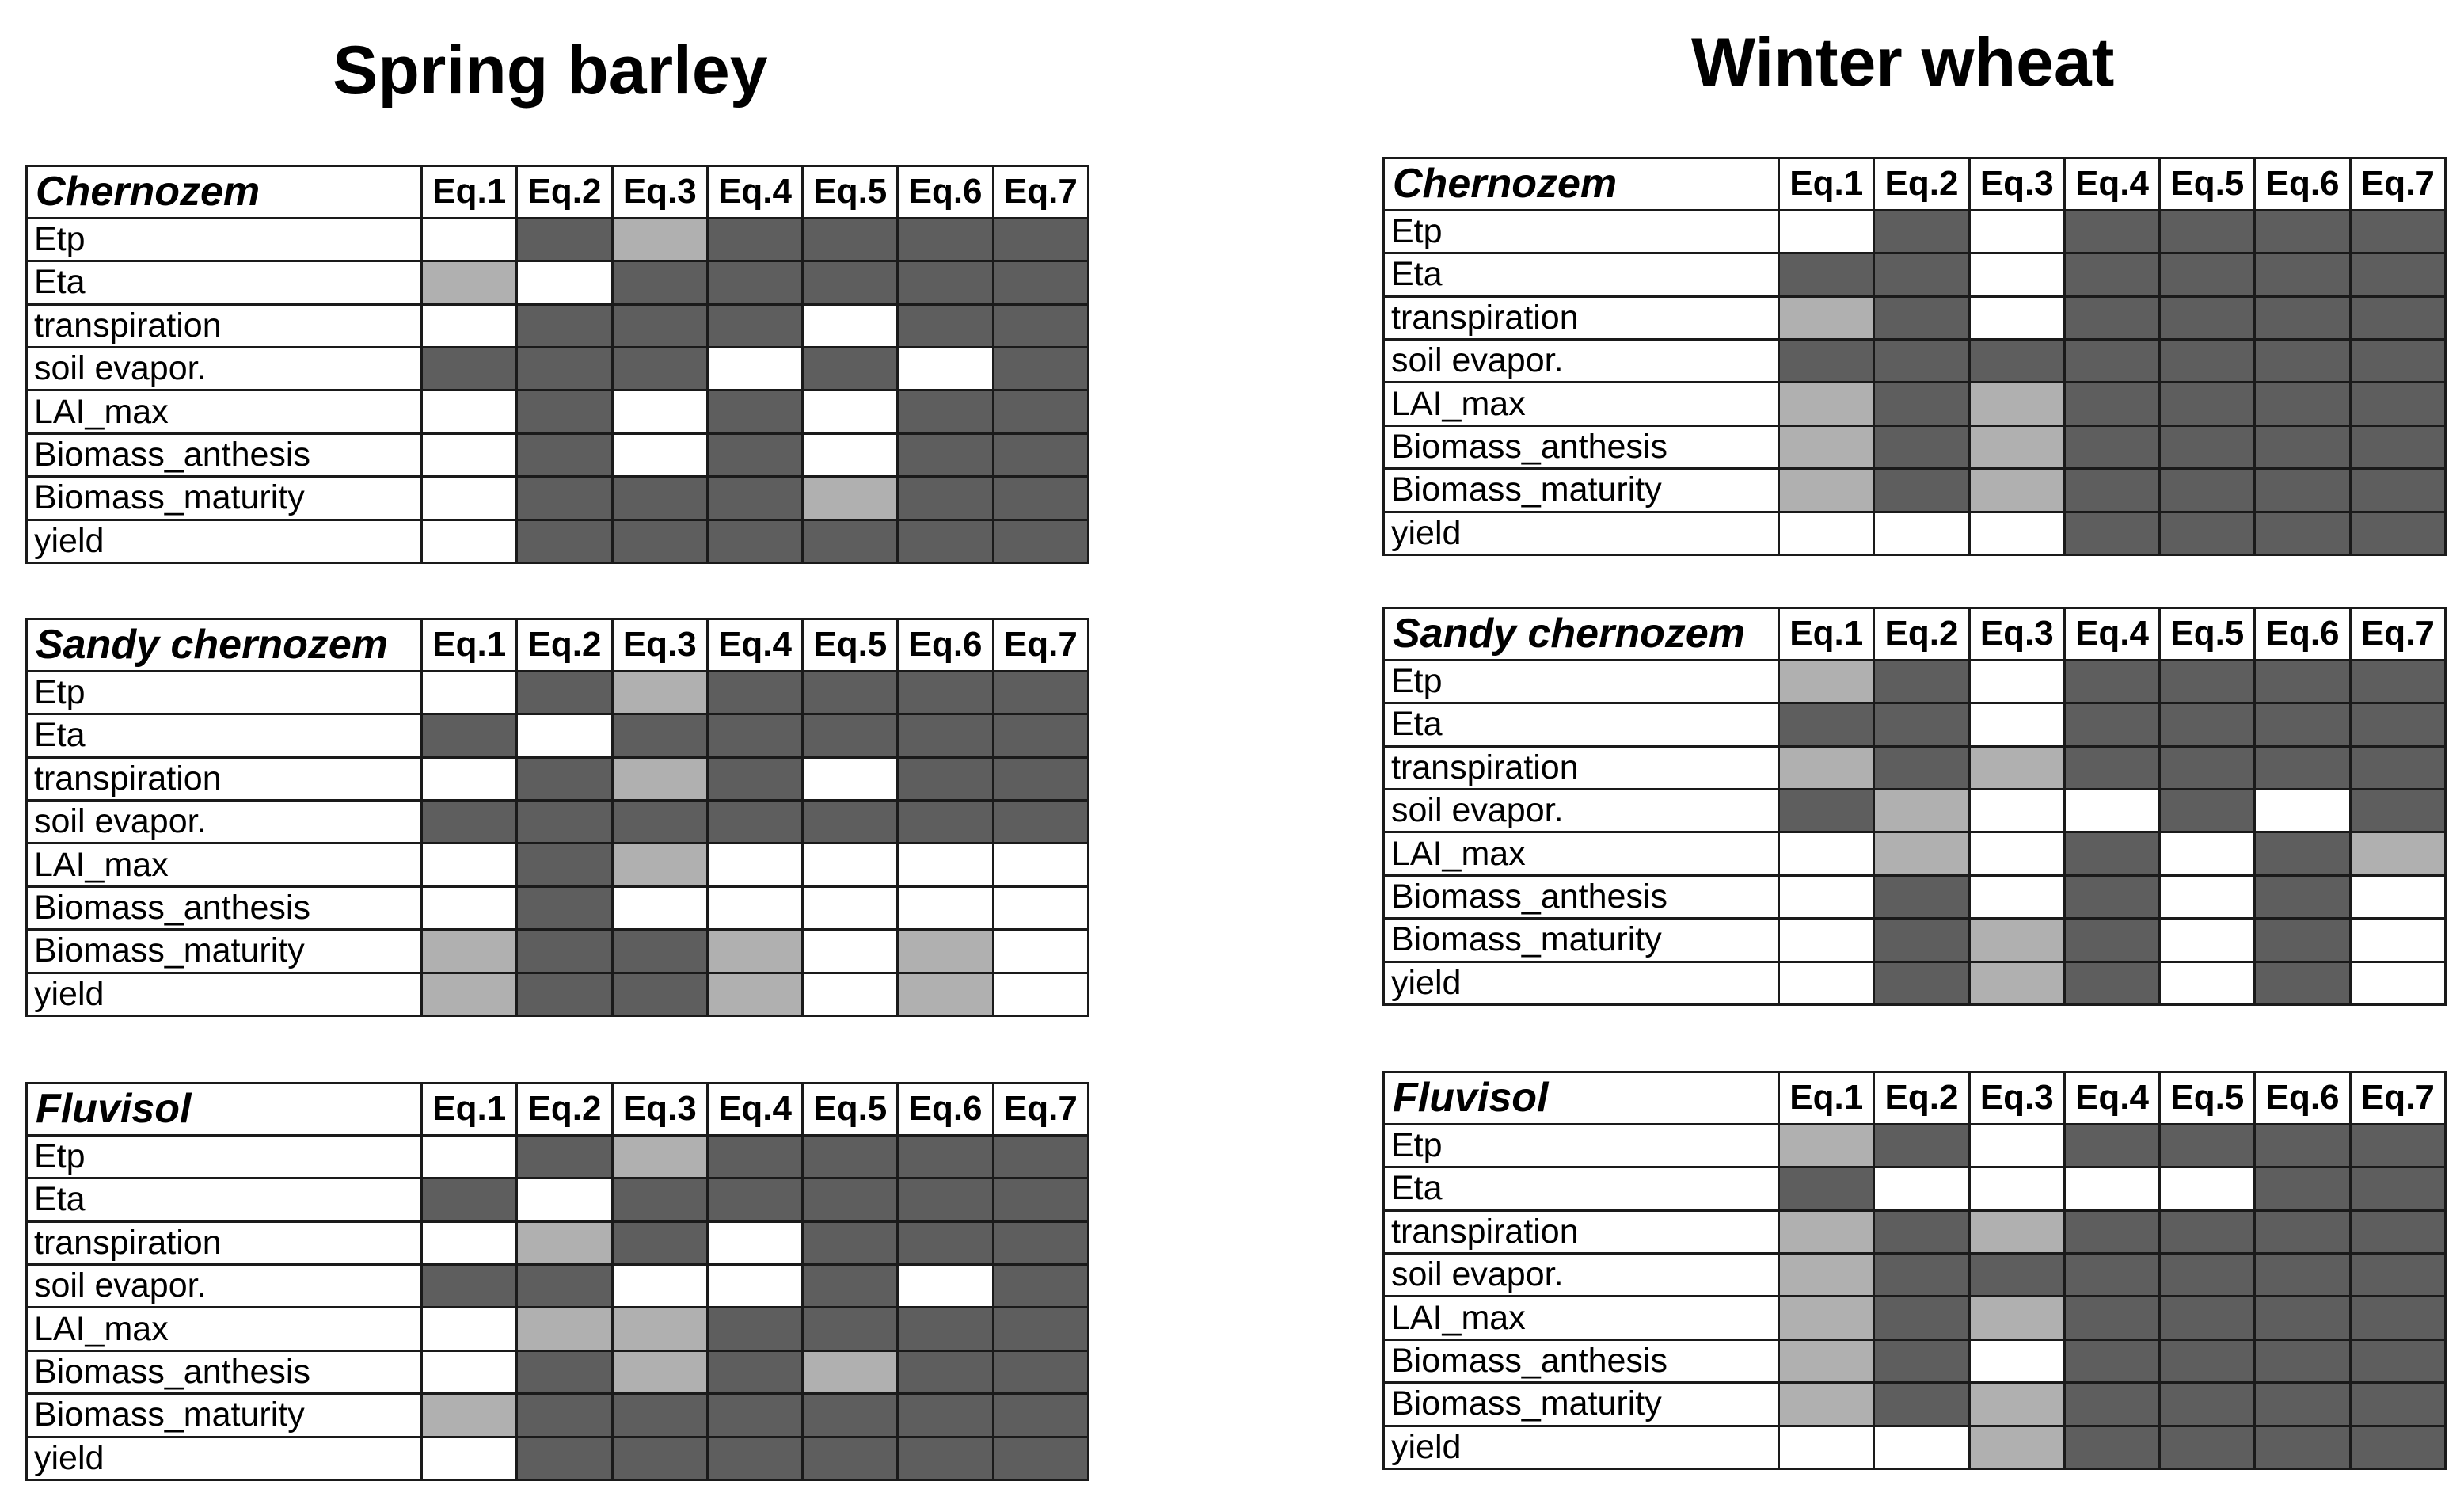 The width and height of the screenshot is (2464, 1508). Describe the element at coordinates (1581, 1145) in the screenshot. I see `row-label: Etp` at that location.